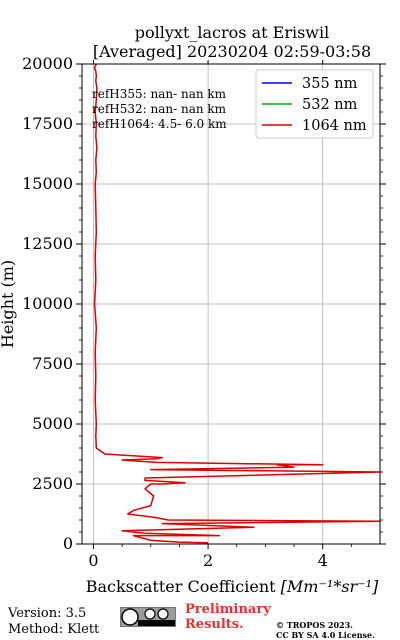 The height and width of the screenshot is (640, 400). What do you see at coordinates (52, 483) in the screenshot?
I see `y-tick-label: 2500` at bounding box center [52, 483].